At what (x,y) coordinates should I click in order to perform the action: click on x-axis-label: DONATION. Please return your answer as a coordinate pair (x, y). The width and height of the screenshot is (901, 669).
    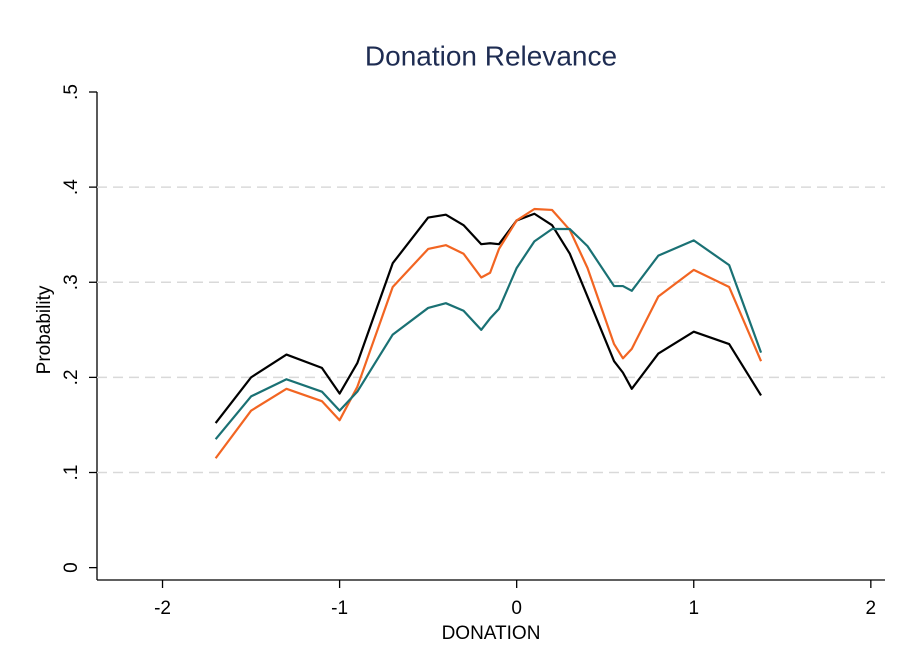
    Looking at the image, I should click on (491, 633).